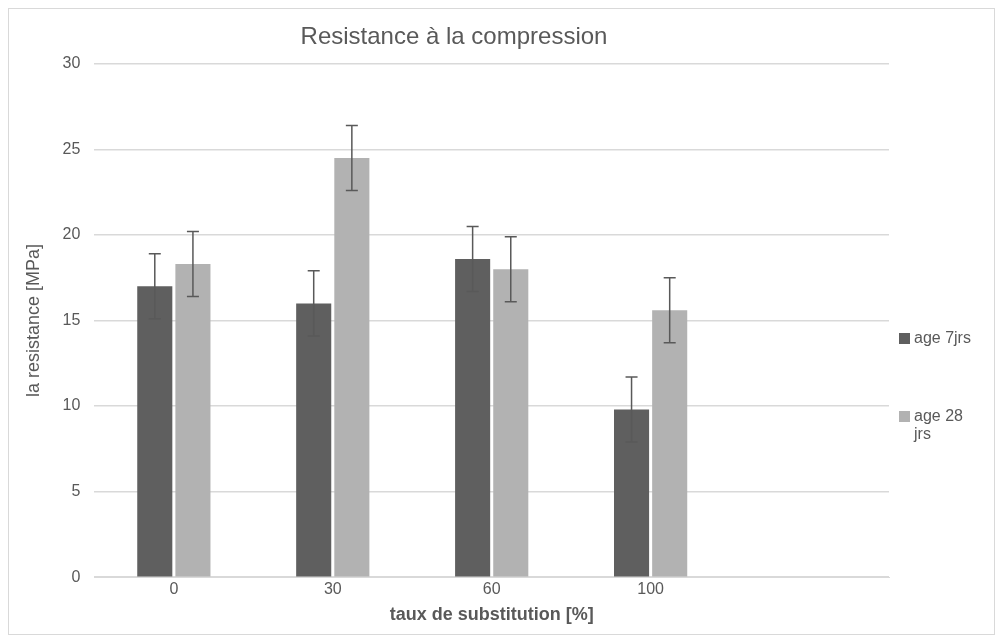 The height and width of the screenshot is (643, 1003). I want to click on y-tick-label: 30, so click(71, 63).